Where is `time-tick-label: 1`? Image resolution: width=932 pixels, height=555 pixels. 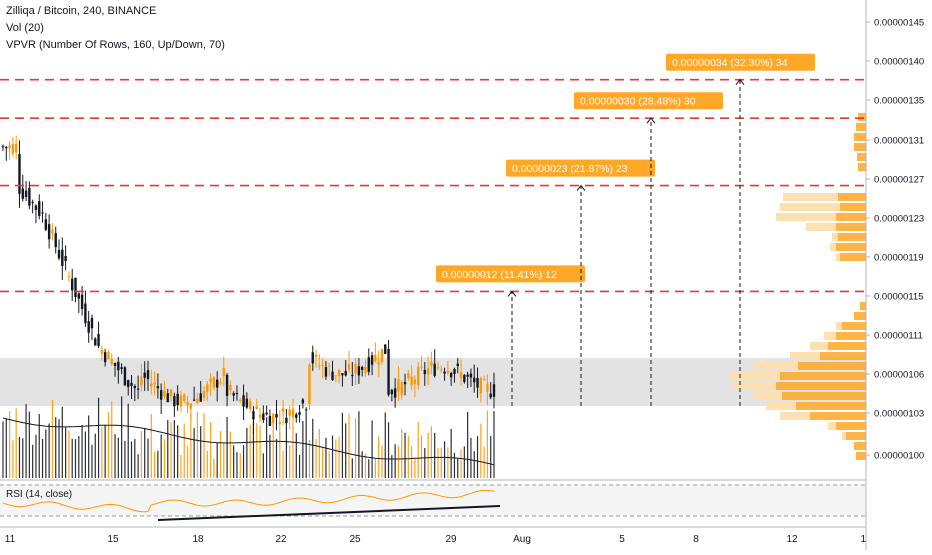
time-tick-label: 1 is located at coordinates (863, 539).